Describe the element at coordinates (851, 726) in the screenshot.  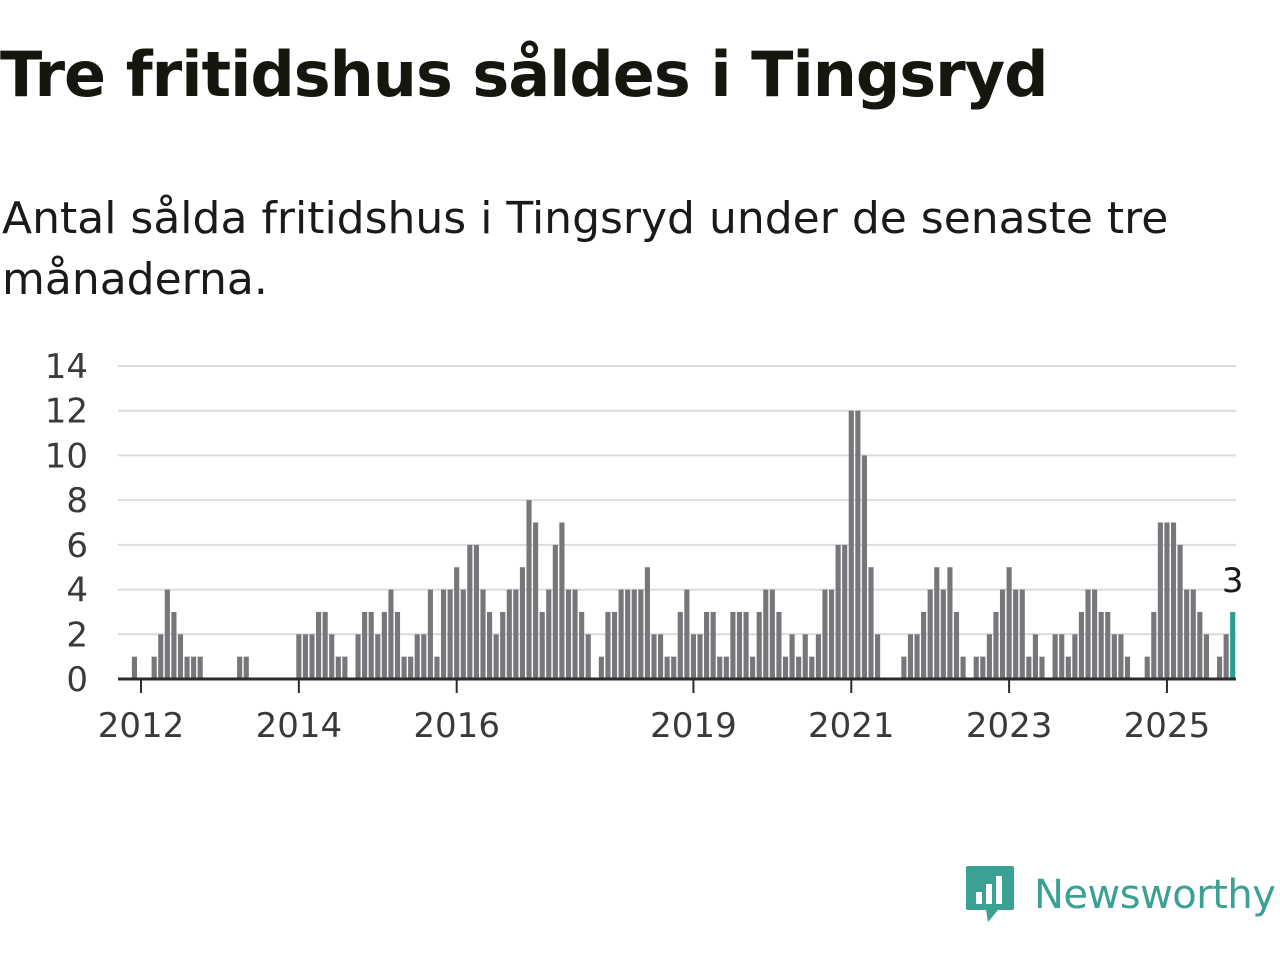
I see `x-tick-label: 2021` at that location.